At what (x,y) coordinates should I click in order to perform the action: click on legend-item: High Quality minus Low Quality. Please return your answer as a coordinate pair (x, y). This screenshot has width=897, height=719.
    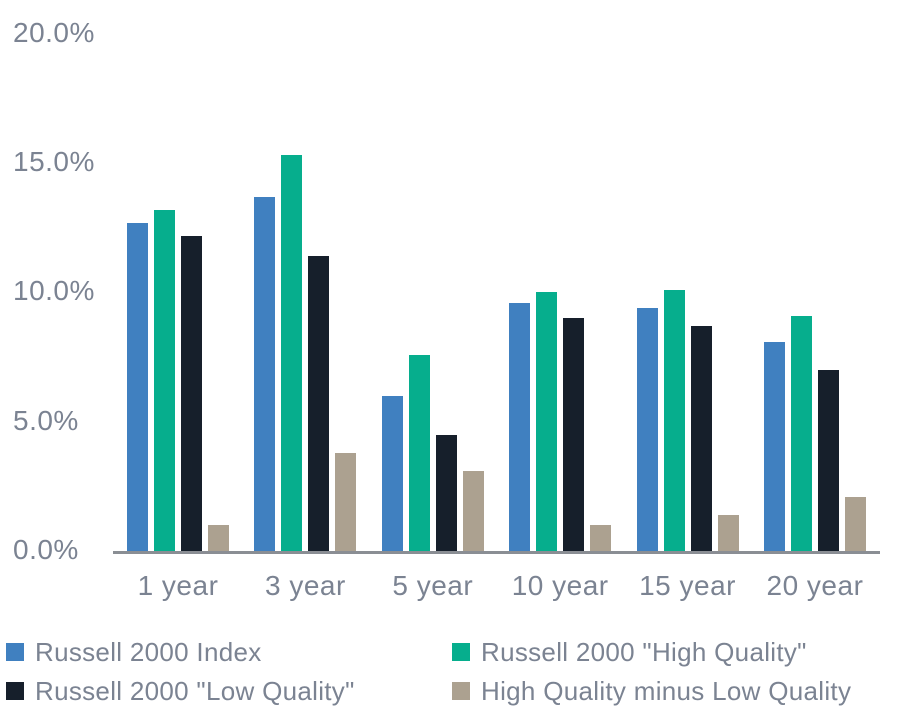
    Looking at the image, I should click on (651, 691).